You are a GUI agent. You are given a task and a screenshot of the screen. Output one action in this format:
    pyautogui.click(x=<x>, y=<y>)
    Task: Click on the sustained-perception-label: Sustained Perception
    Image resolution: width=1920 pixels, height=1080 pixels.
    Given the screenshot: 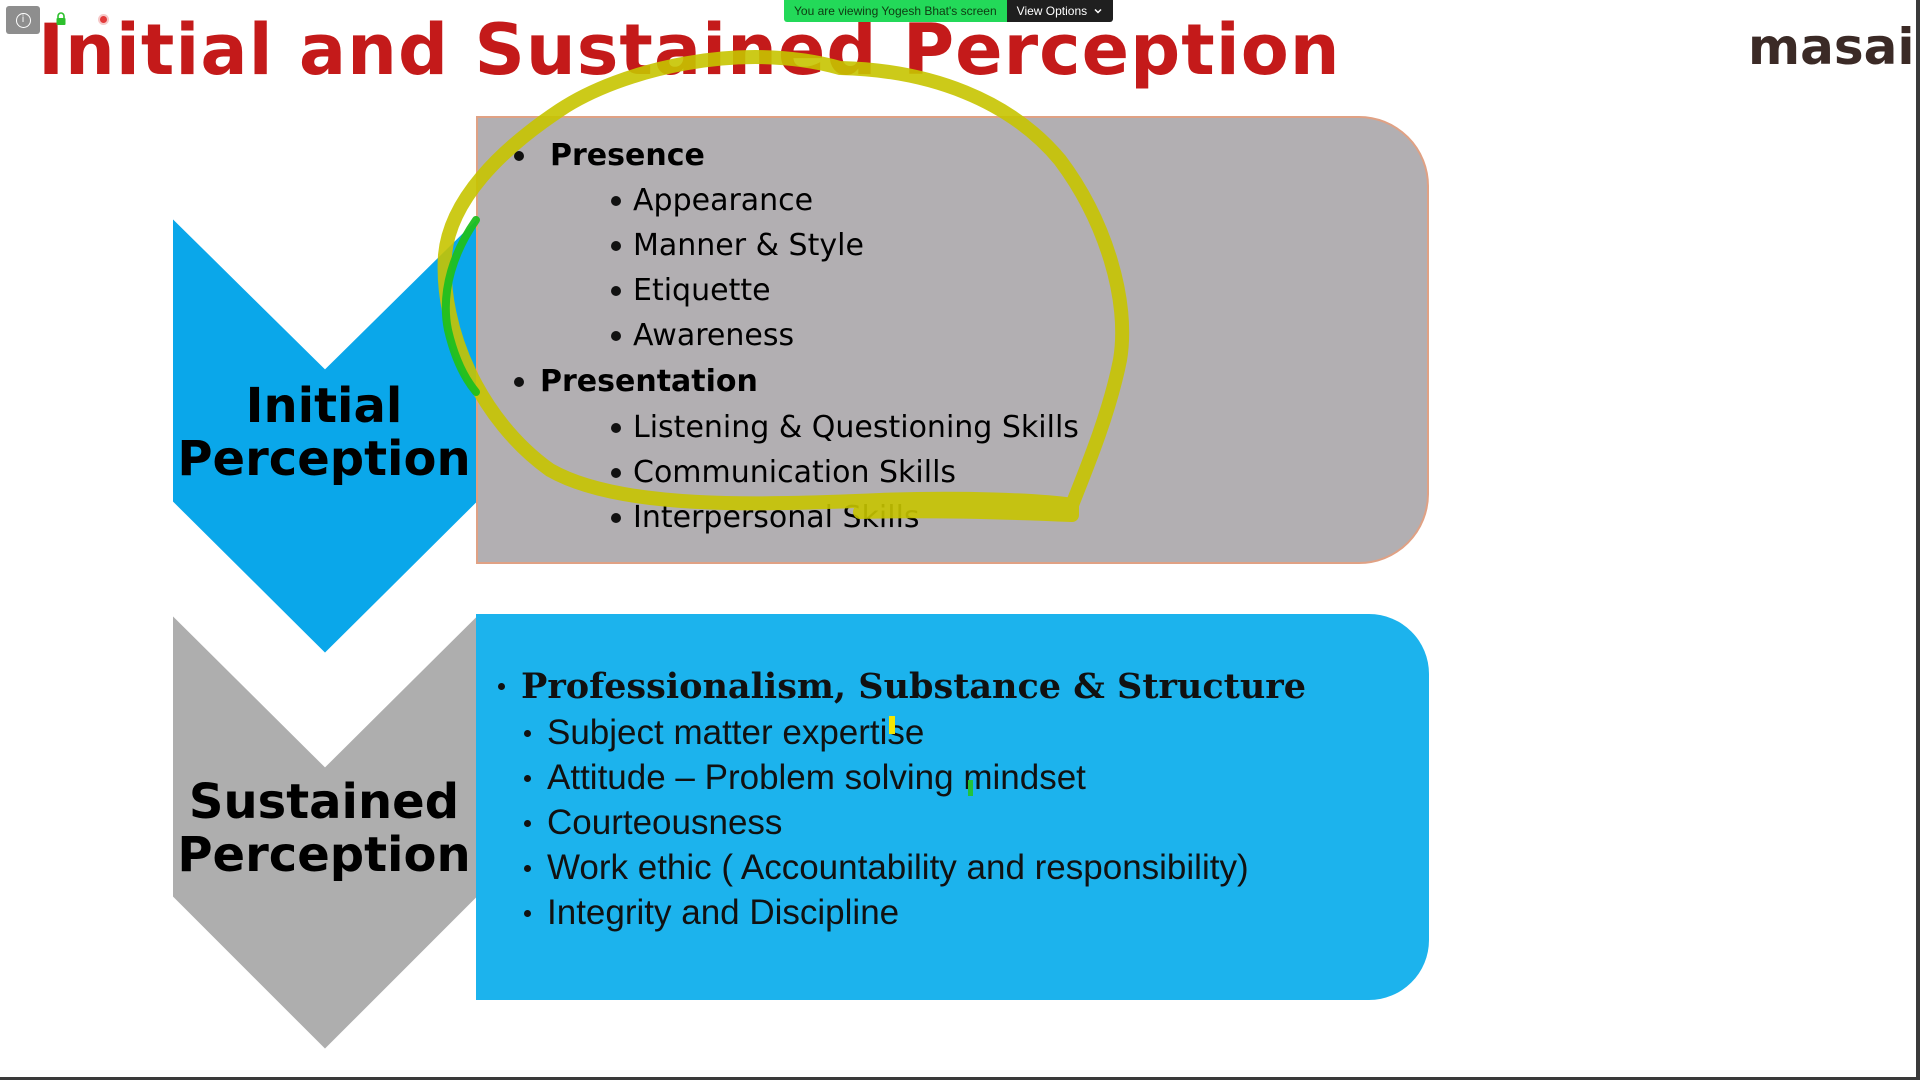 What is the action you would take?
    pyautogui.click(x=324, y=829)
    